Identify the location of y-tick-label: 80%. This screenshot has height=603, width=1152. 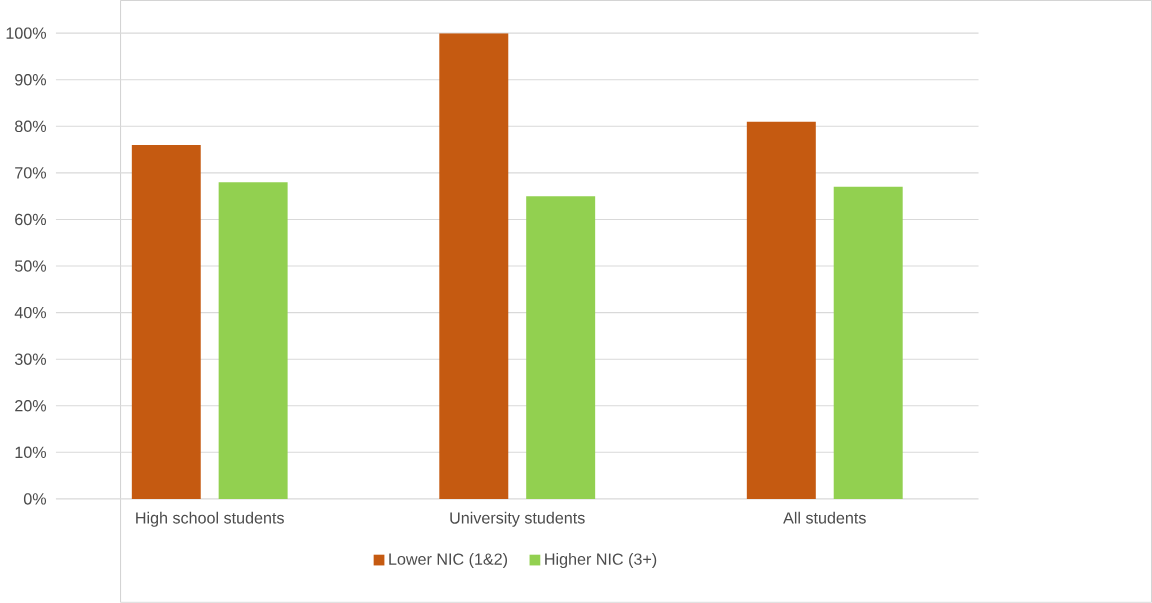
(31, 126).